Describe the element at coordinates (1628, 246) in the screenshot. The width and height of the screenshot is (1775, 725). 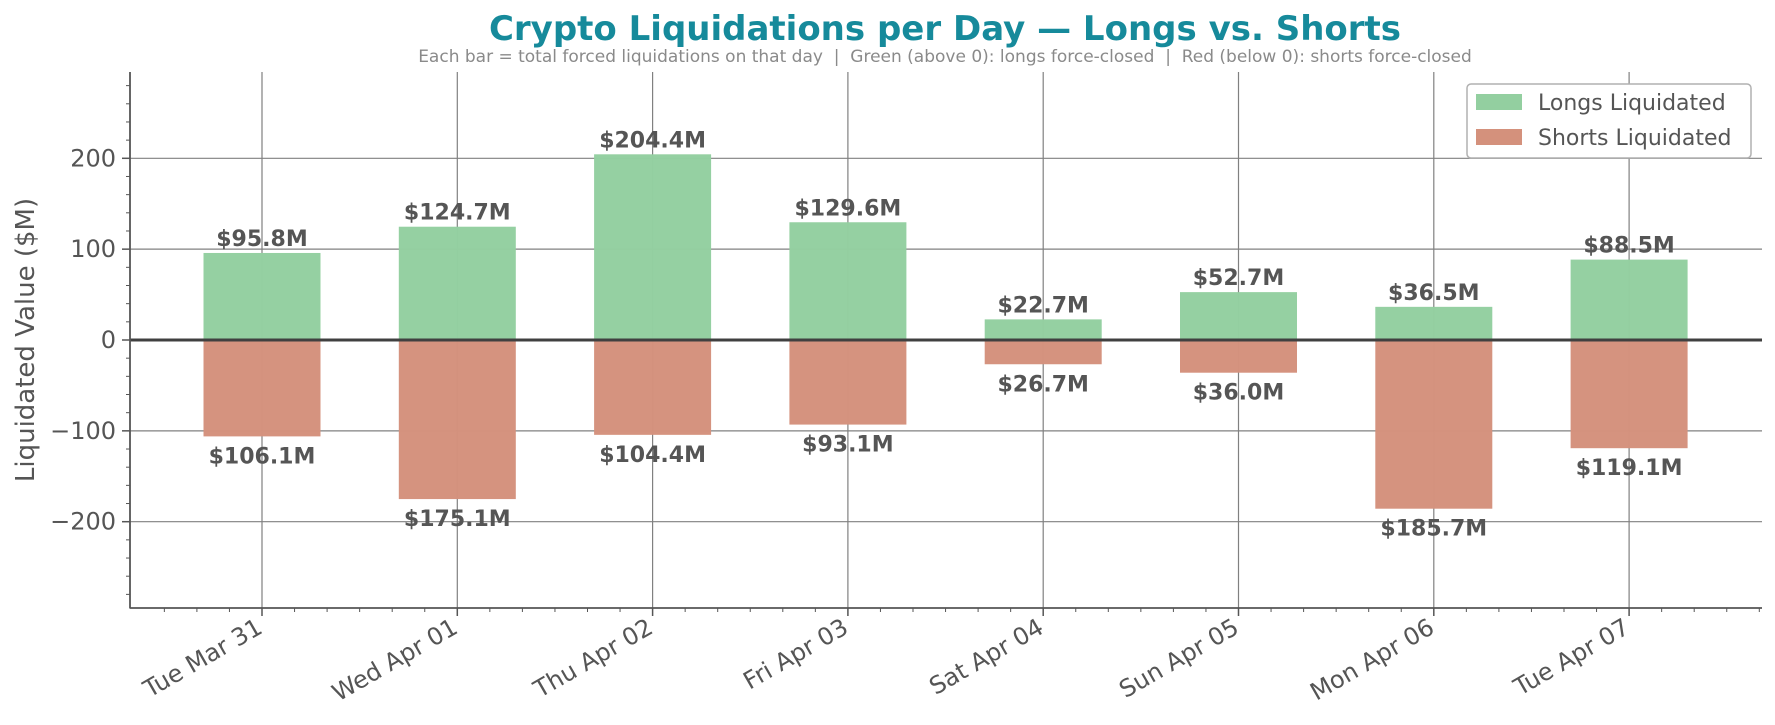
I see `long-value-label: $88.5M` at that location.